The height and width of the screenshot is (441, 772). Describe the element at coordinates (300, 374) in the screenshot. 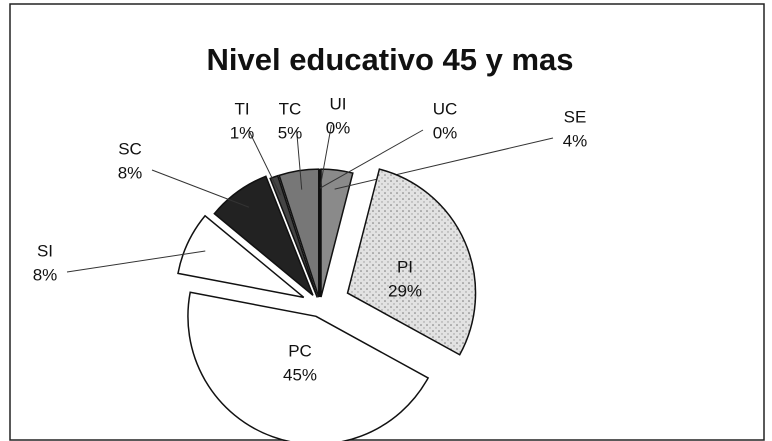

I see `slice-value-label: 45%` at that location.